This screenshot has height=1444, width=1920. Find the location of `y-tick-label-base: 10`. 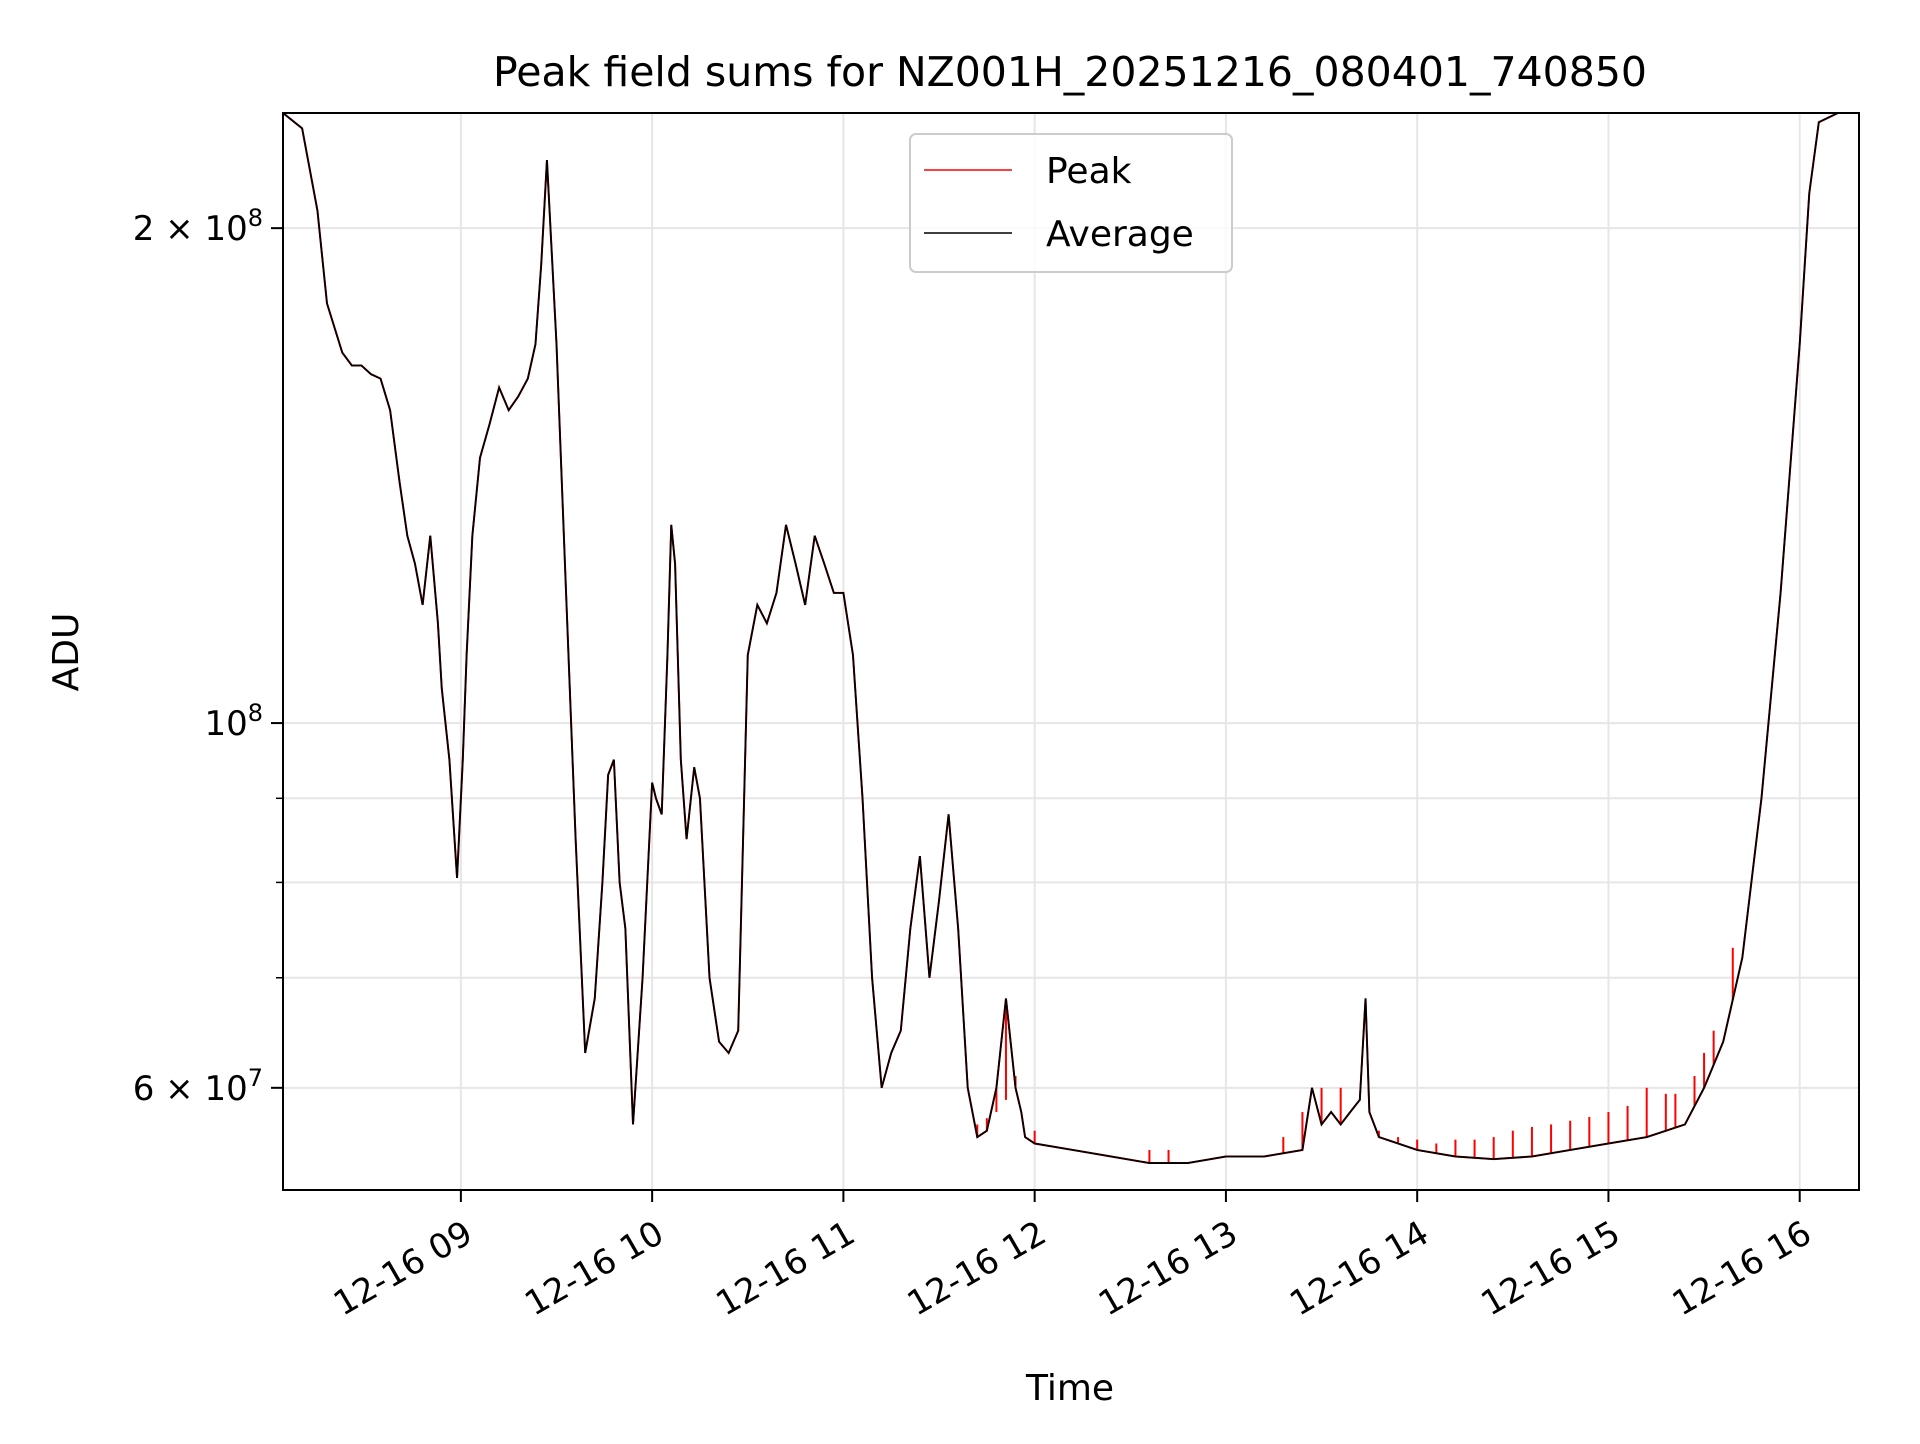

y-tick-label-base: 10 is located at coordinates (225, 724).